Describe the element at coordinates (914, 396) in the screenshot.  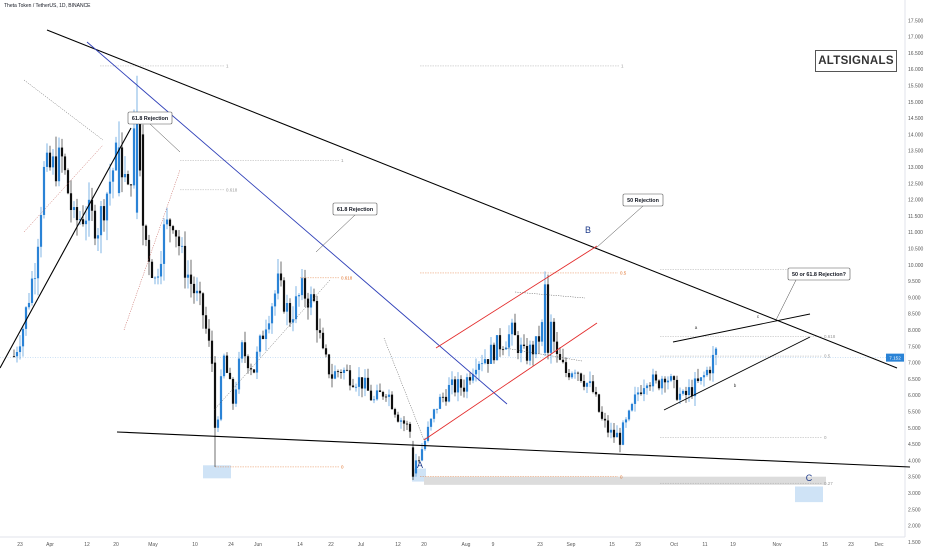
I see `y-tick-label: 6.000` at that location.